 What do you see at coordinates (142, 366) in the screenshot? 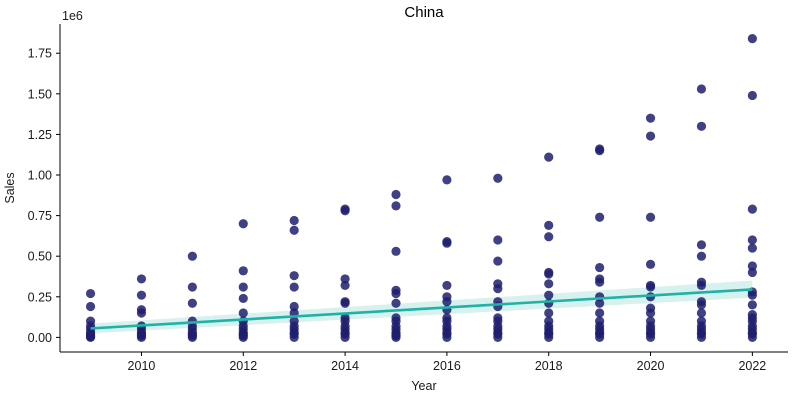
I see `x-tick-label: 2010` at bounding box center [142, 366].